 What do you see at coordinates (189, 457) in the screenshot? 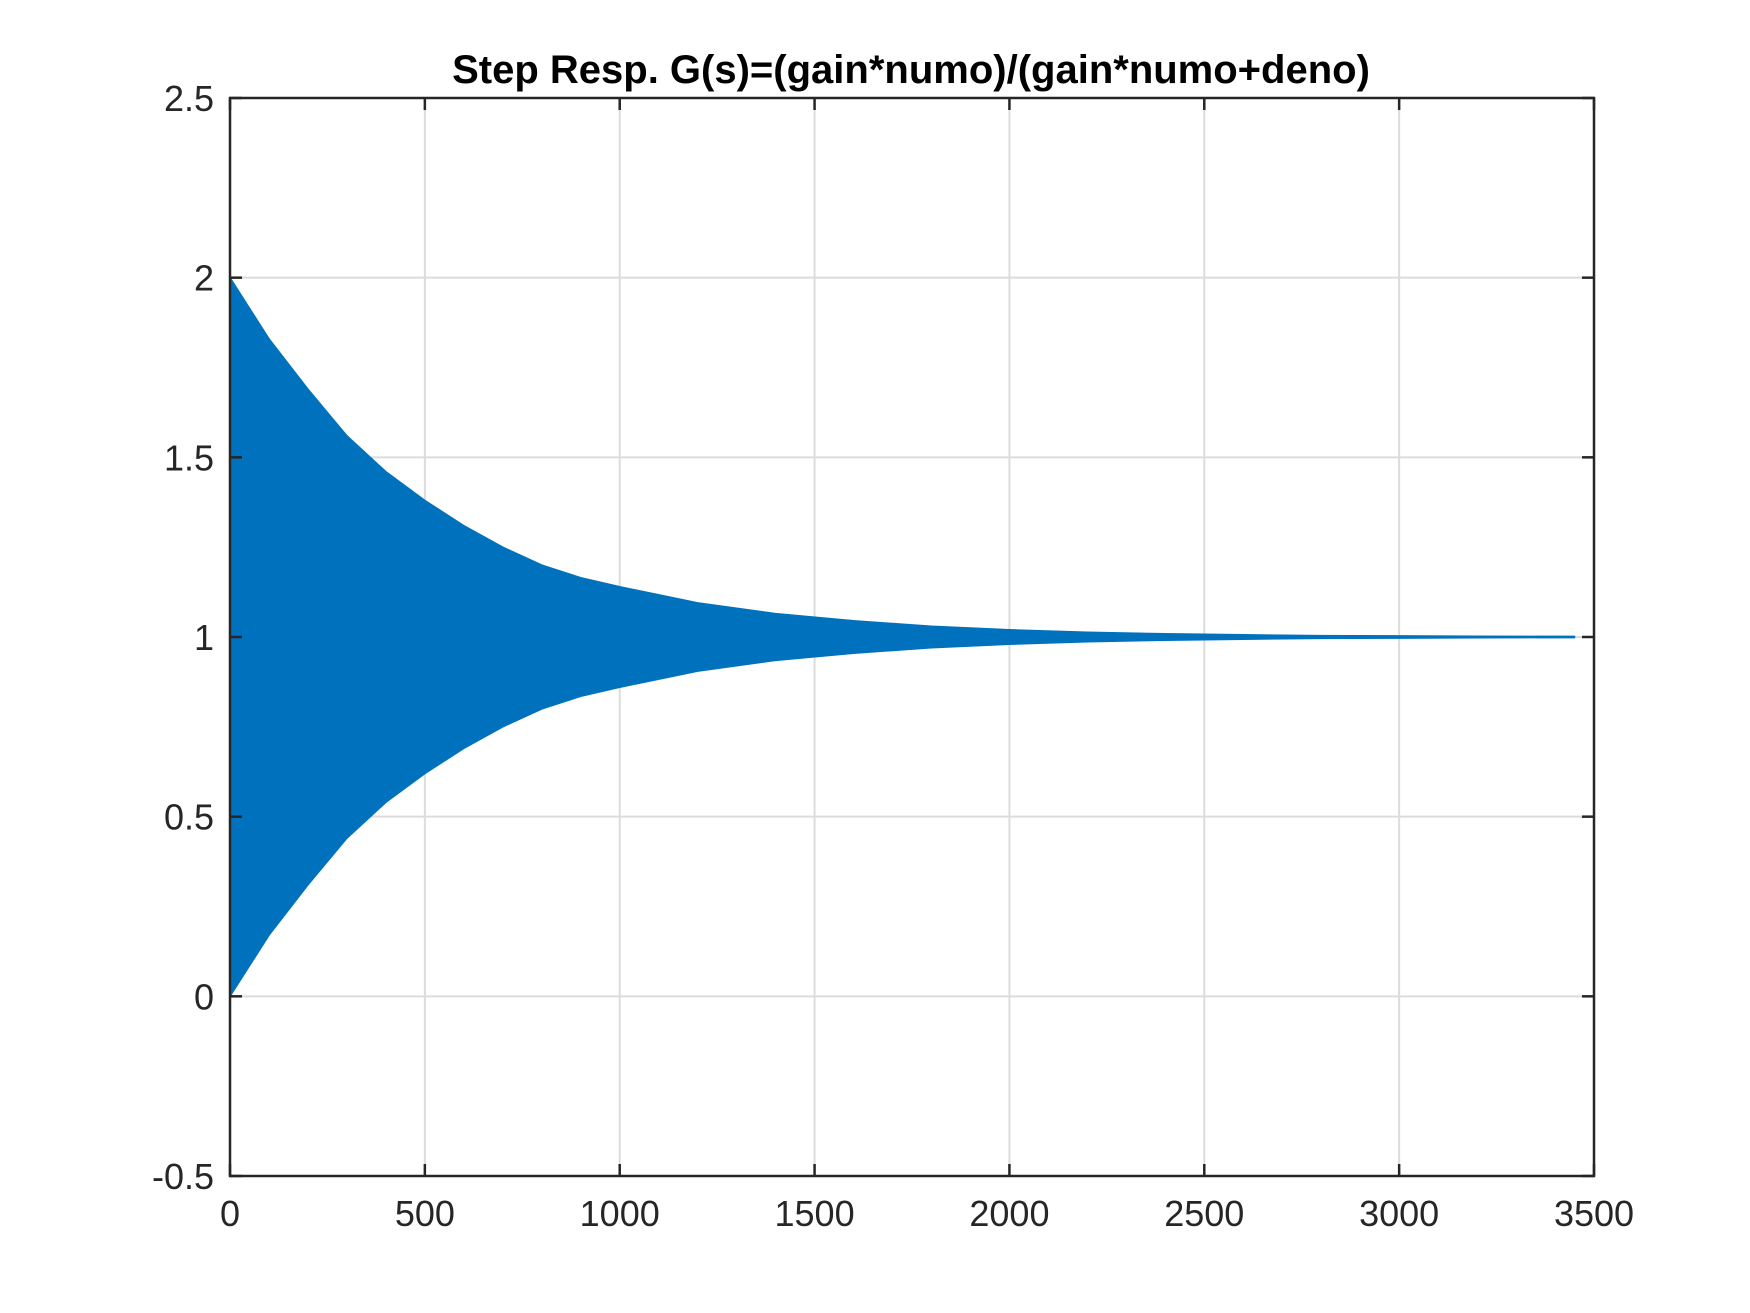
I see `y-tick-label: 1.5` at bounding box center [189, 457].